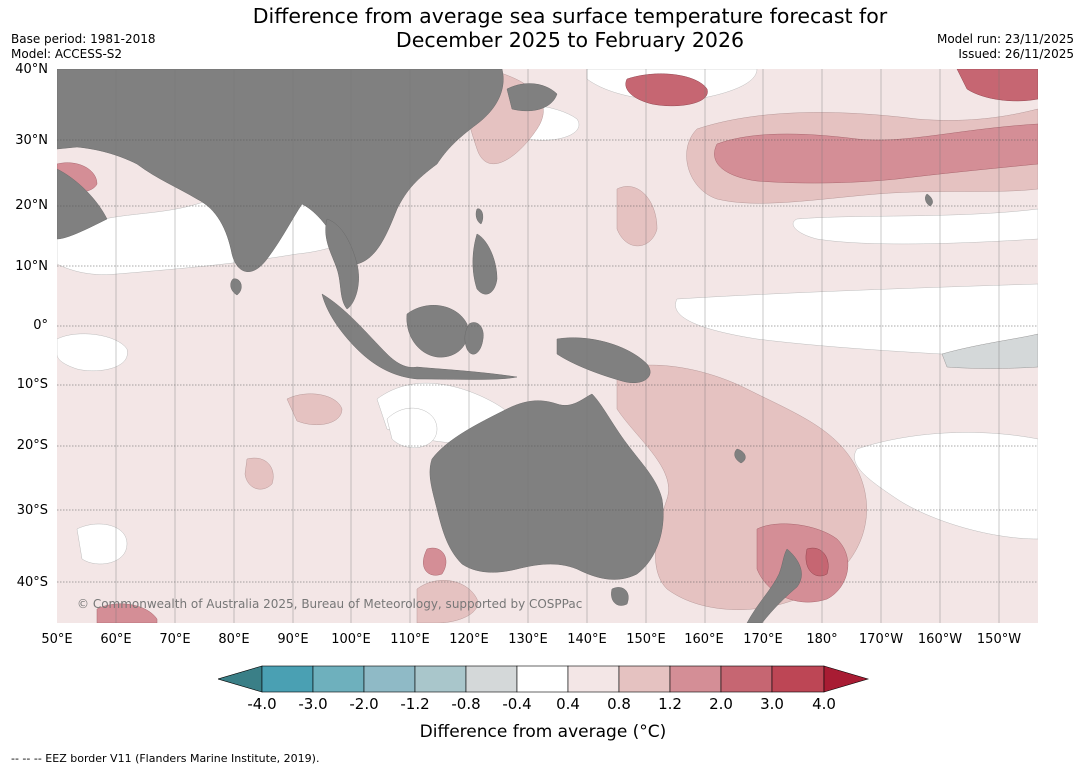  Describe the element at coordinates (517, 704) in the screenshot. I see `colorbar-label: -0.4` at that location.